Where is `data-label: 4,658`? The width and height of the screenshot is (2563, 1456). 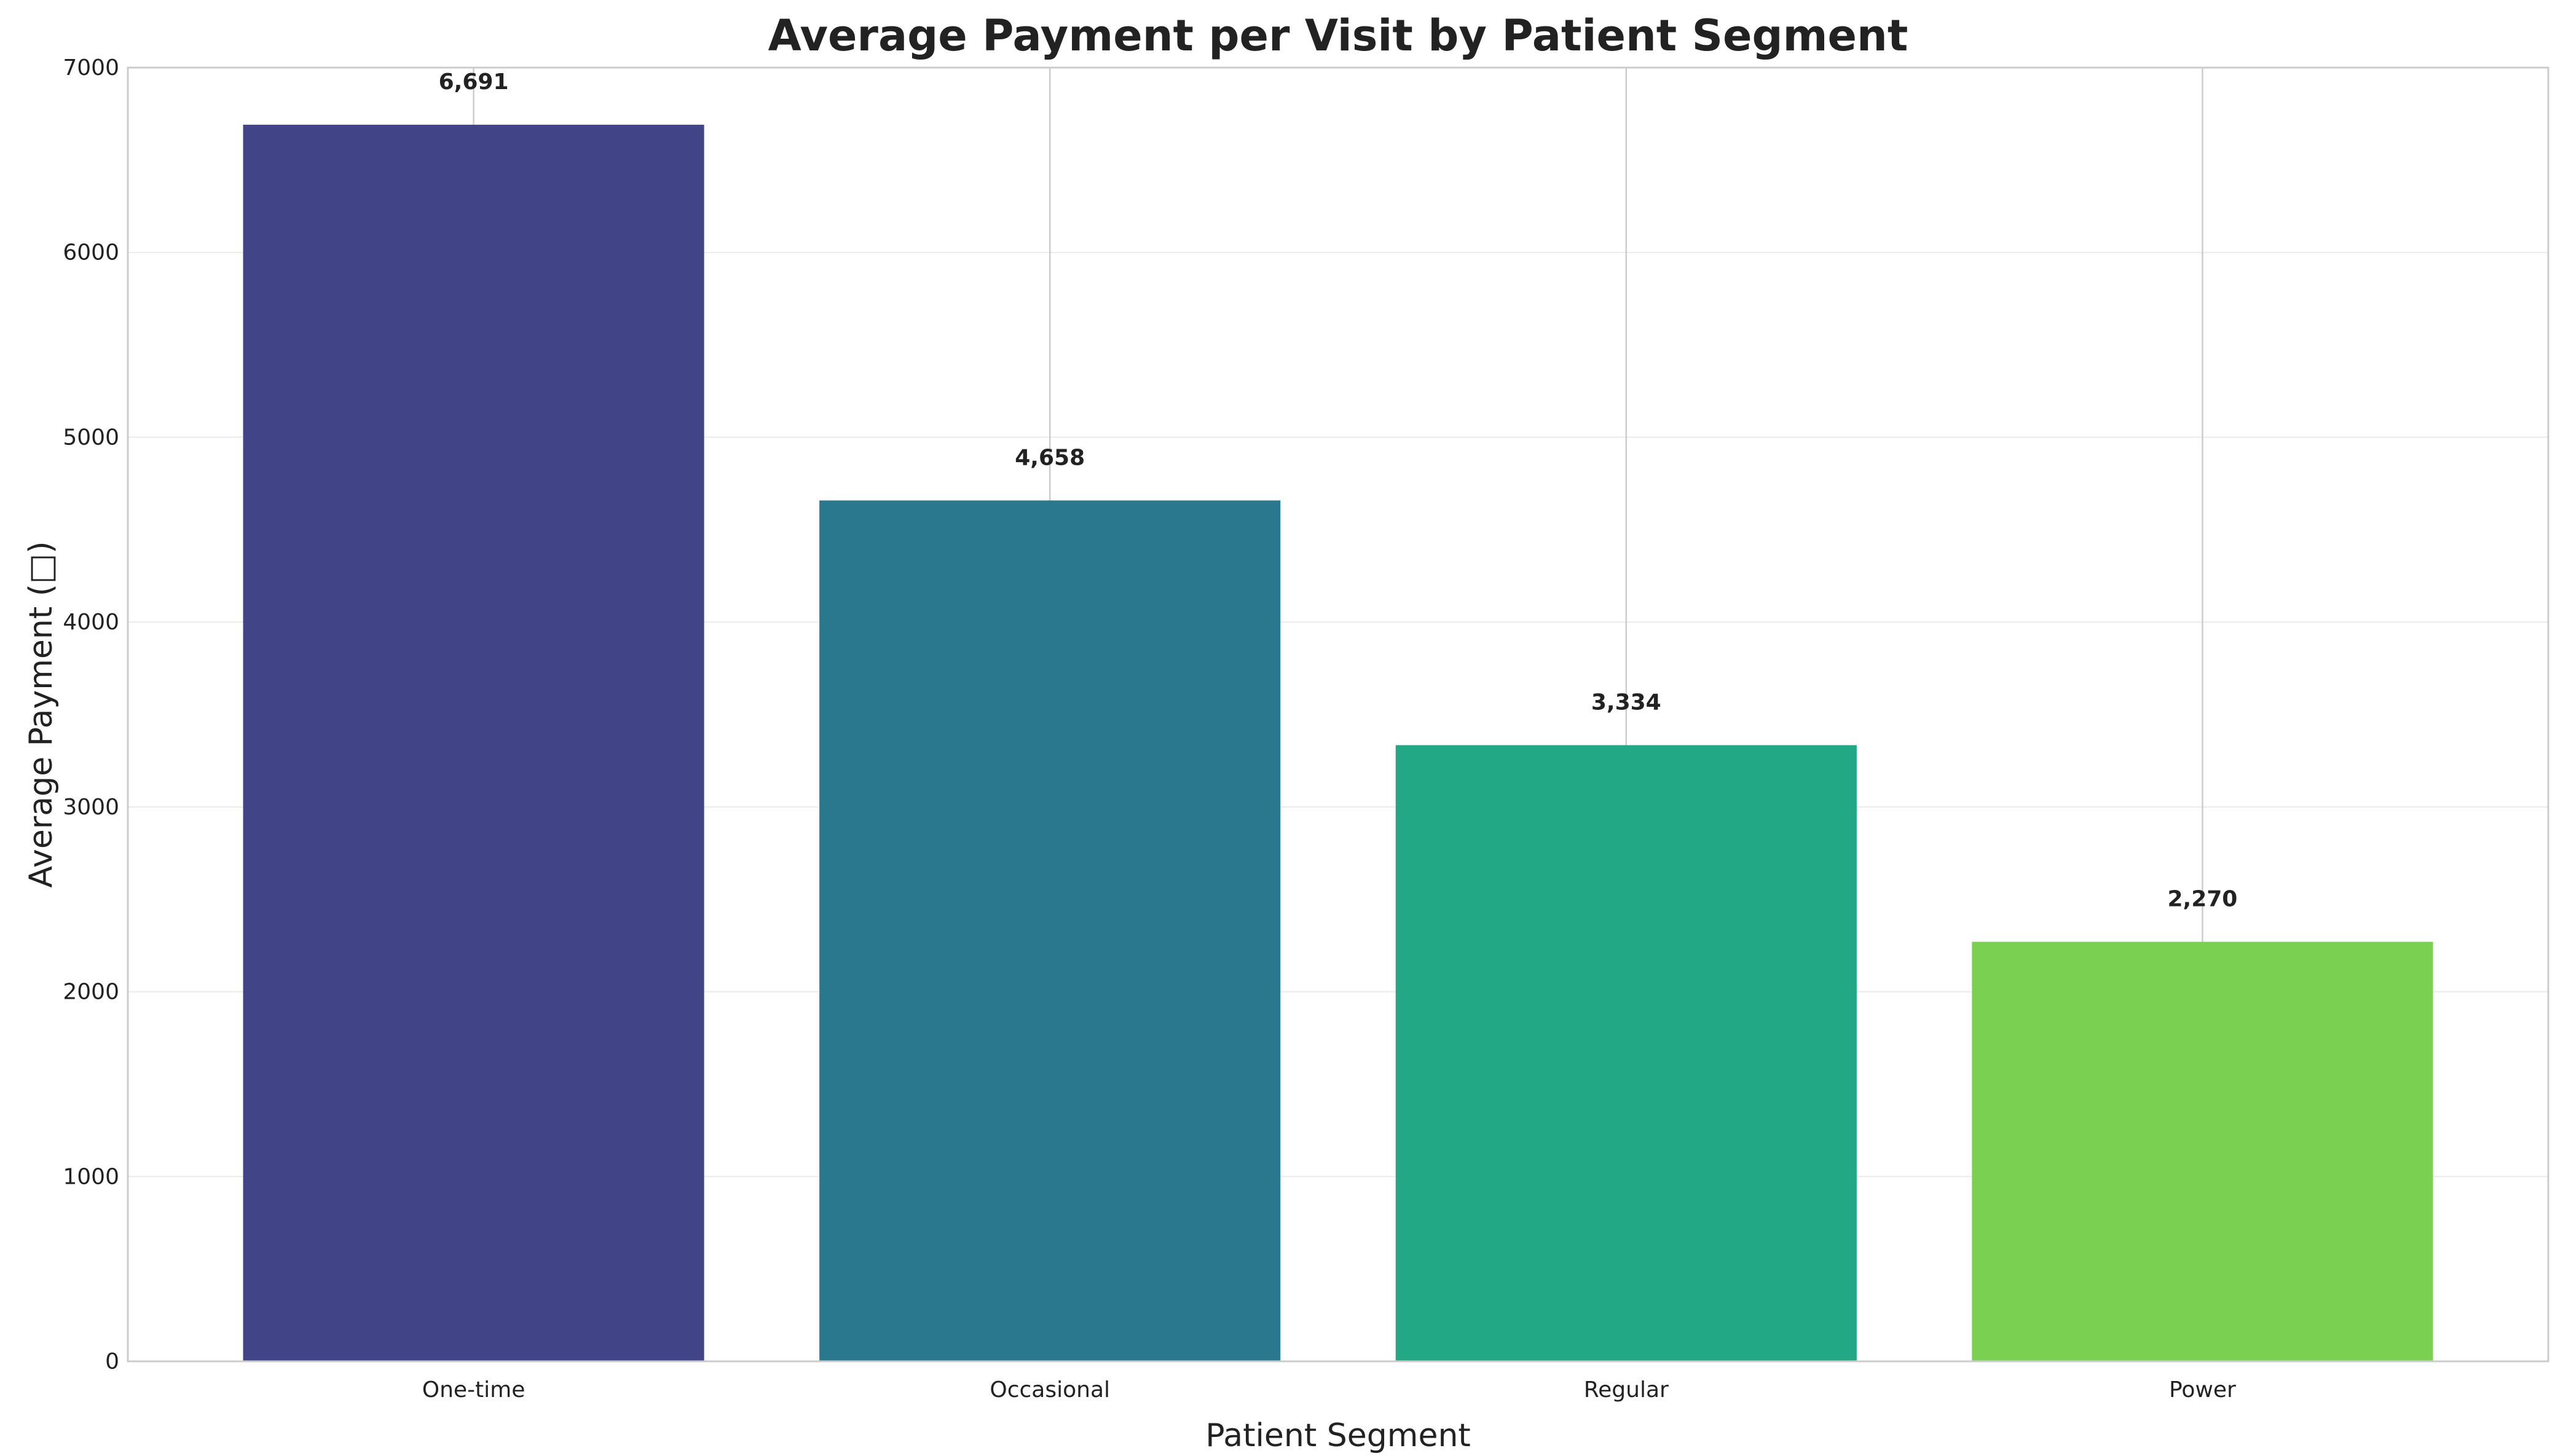
data-label: 4,658 is located at coordinates (1050, 457).